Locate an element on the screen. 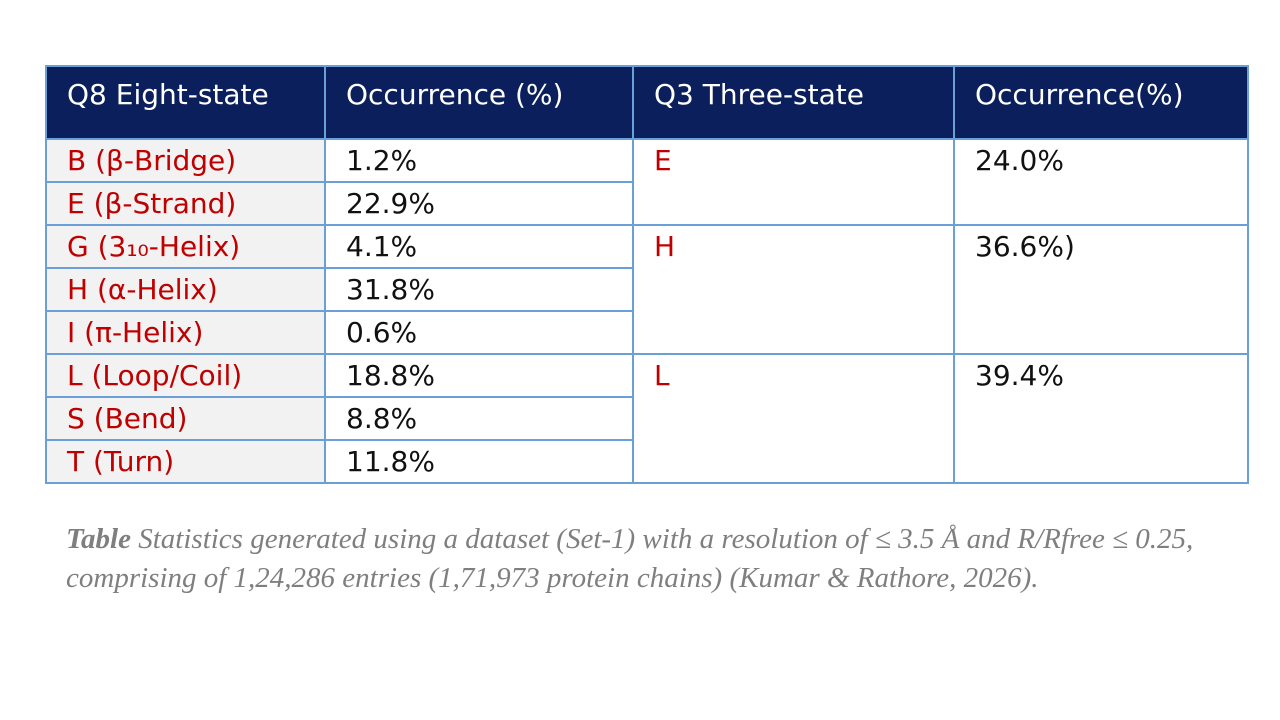 The height and width of the screenshot is (720, 1280). table-row: B (β-Bridge) 1.2% E 24.0% is located at coordinates (647, 182).